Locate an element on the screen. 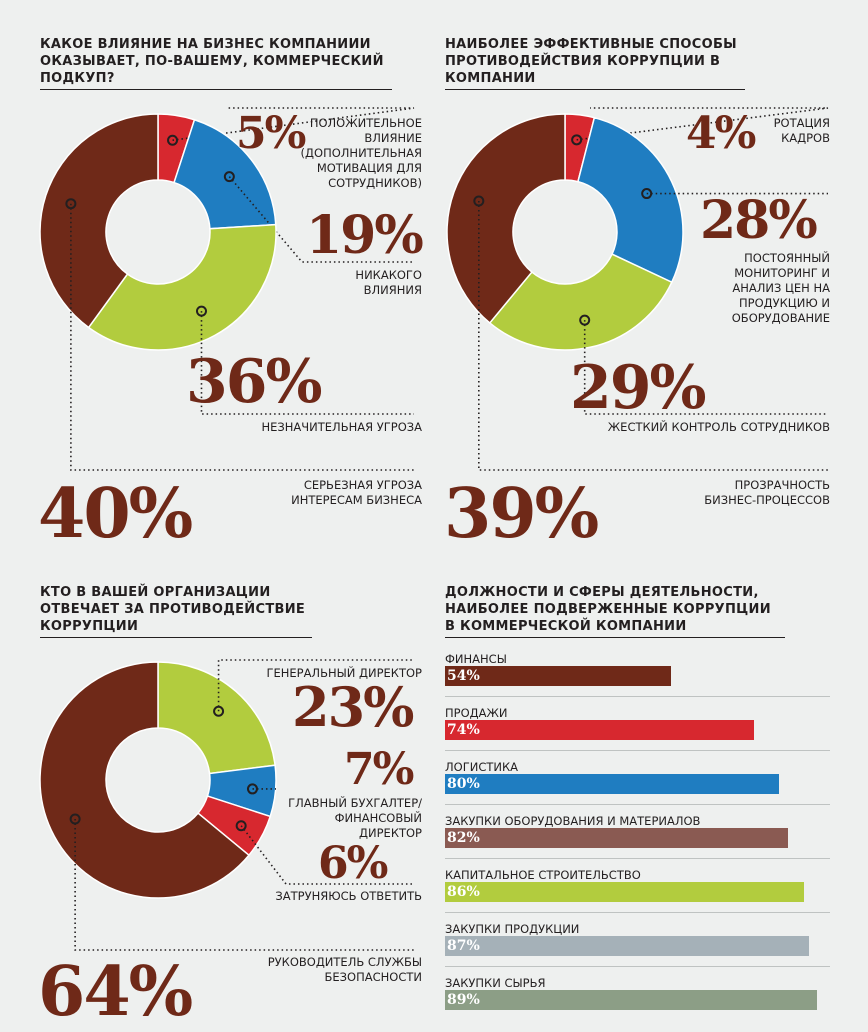 The height and width of the screenshot is (1032, 868). chart2-slice1-label: Ротация кадров is located at coordinates (801, 130).